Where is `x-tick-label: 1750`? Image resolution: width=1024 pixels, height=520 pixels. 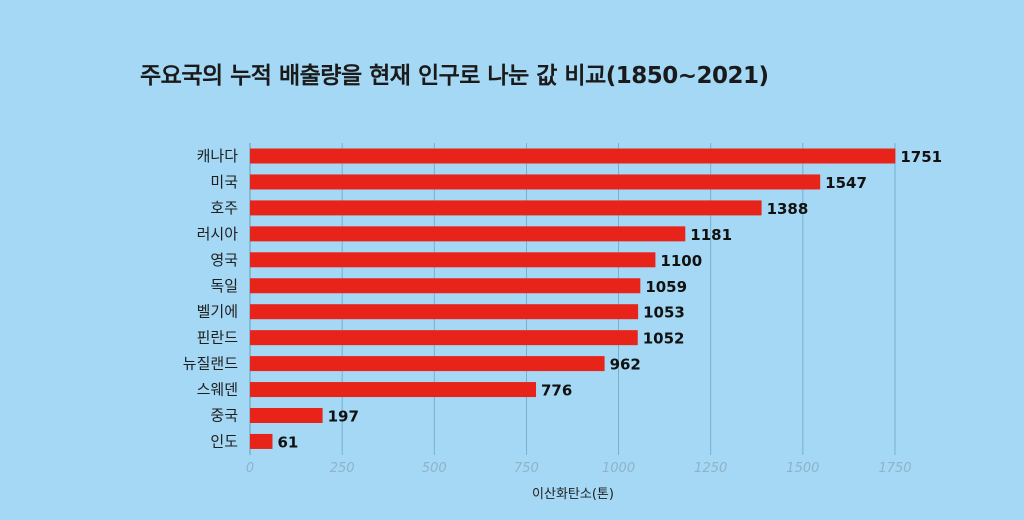 x-tick-label: 1750 is located at coordinates (894, 468).